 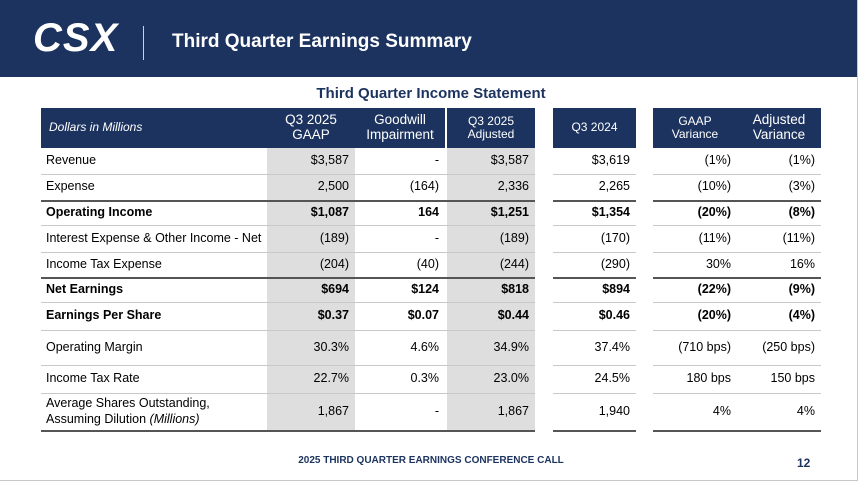 I want to click on label-line: Net Earnings, so click(x=85, y=288).